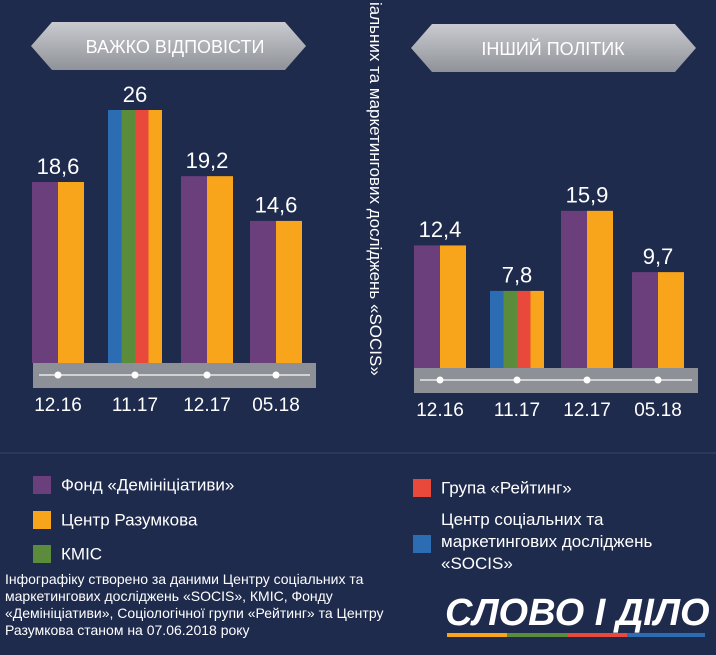 The height and width of the screenshot is (655, 716). I want to click on value-label: 12,4, so click(440, 229).